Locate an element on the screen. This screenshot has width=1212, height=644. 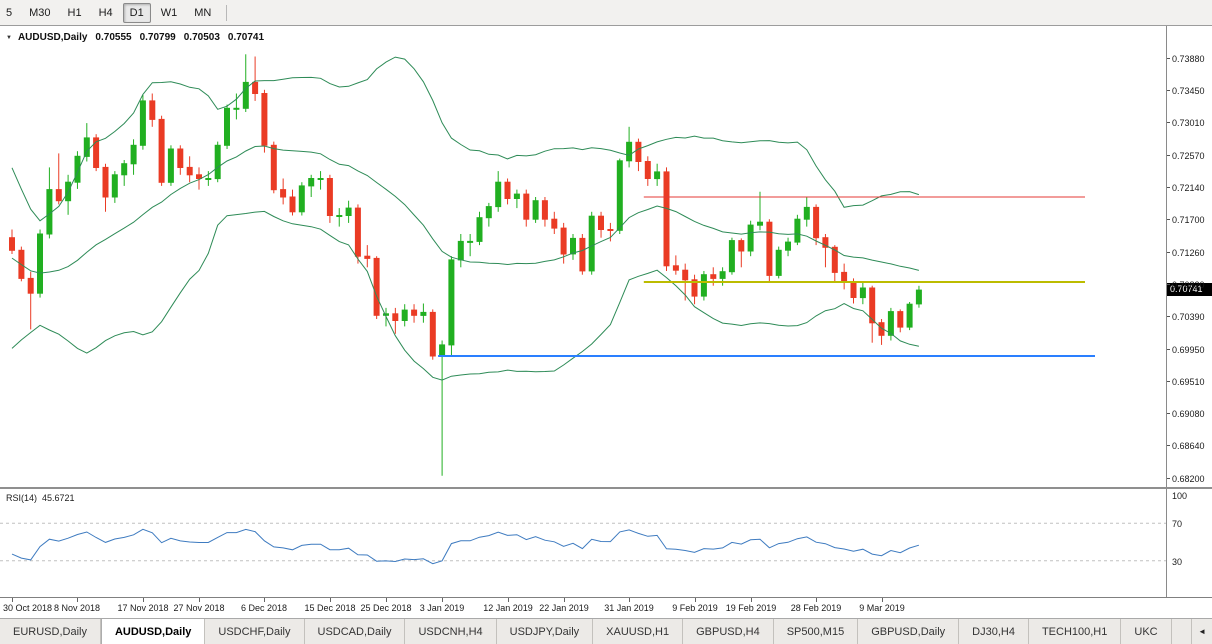
timeframe-button-h1: H1 is located at coordinates (74, 12).